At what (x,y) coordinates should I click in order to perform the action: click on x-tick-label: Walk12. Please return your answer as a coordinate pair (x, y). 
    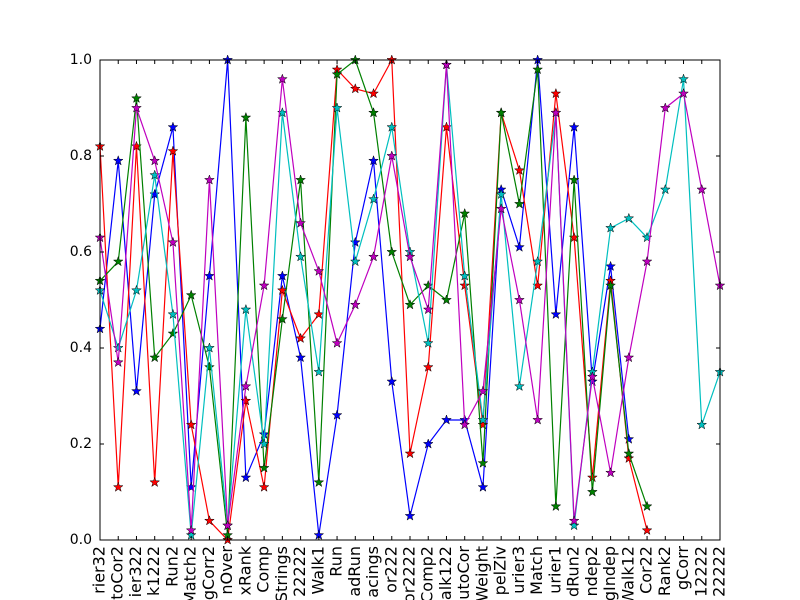
    Looking at the image, I should click on (627, 573).